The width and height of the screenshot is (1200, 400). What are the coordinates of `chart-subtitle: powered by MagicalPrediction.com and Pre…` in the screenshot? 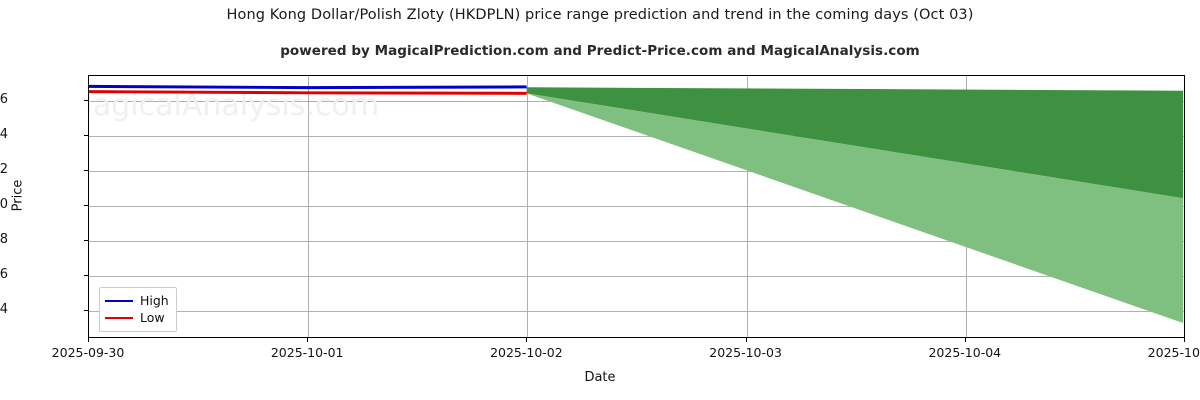 It's located at (600, 51).